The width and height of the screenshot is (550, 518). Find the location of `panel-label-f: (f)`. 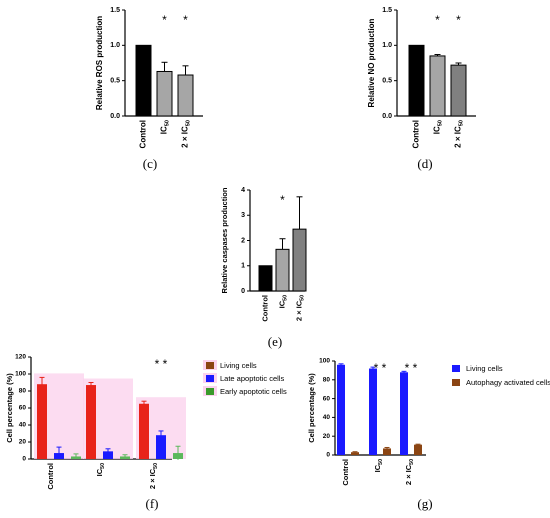

panel-label-f: (f) is located at coordinates (152, 503).